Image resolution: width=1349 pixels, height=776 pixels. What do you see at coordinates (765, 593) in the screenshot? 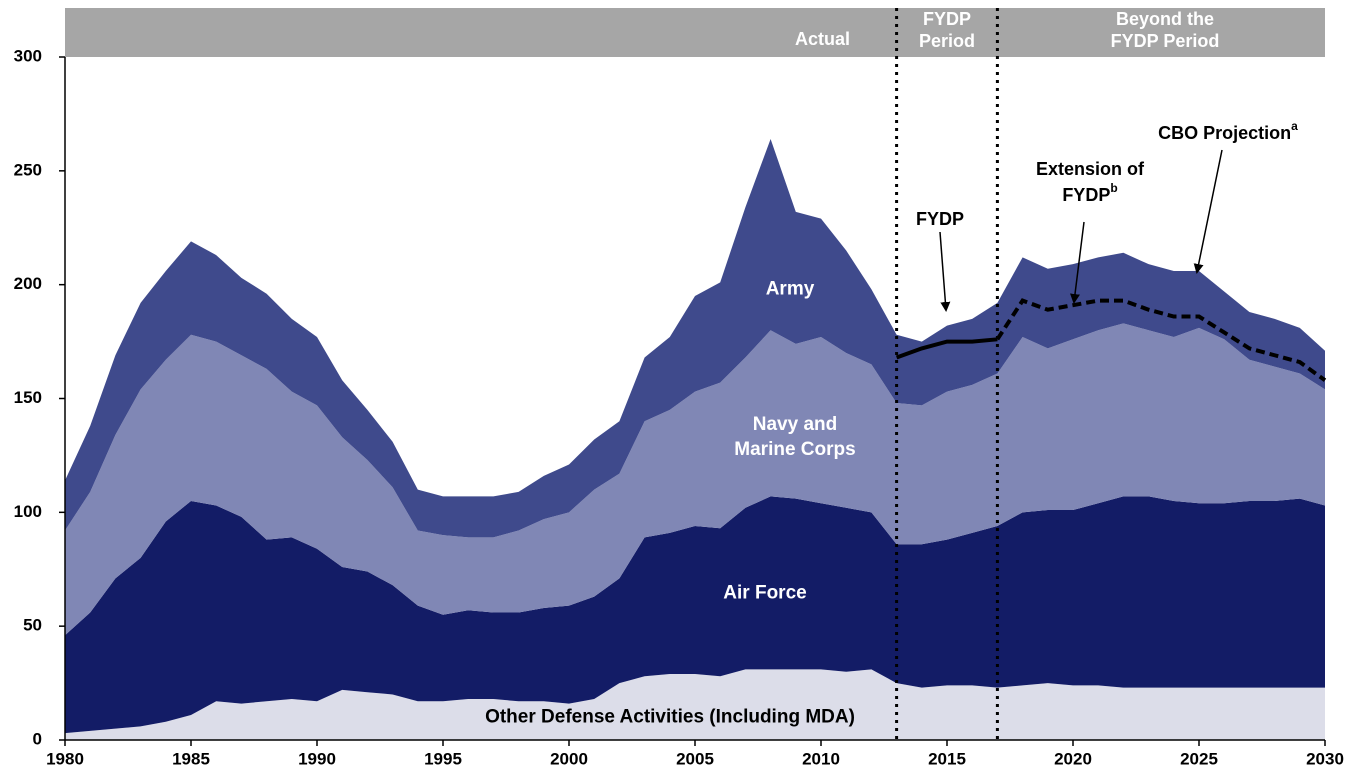
I see `area-label: Air Force` at bounding box center [765, 593].